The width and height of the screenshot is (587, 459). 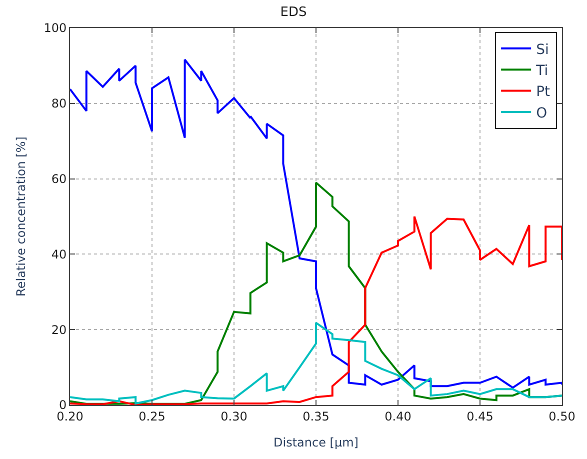 What do you see at coordinates (59, 254) in the screenshot?
I see `y-tick-label: 40` at bounding box center [59, 254].